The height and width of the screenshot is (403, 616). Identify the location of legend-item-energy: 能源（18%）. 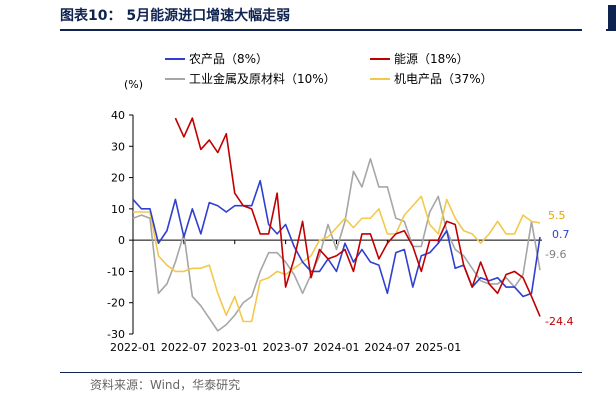
(419, 58).